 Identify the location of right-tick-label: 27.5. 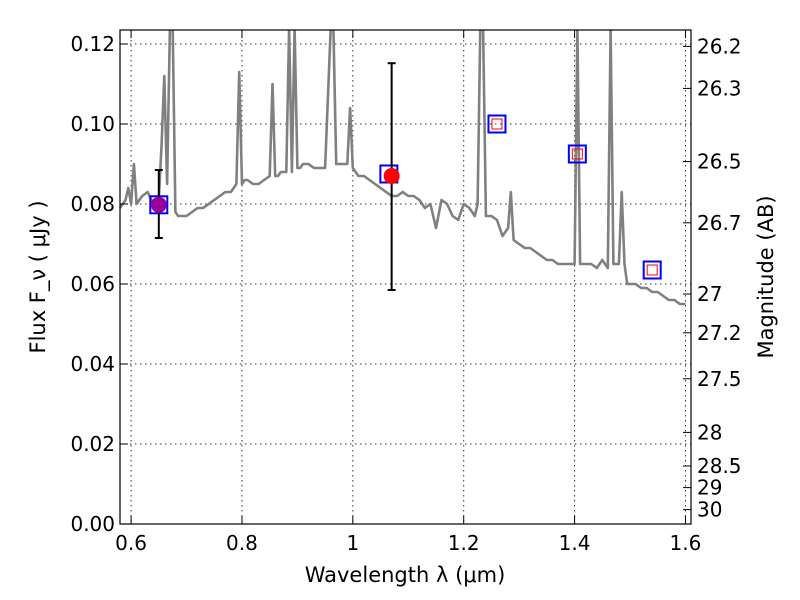
(719, 379).